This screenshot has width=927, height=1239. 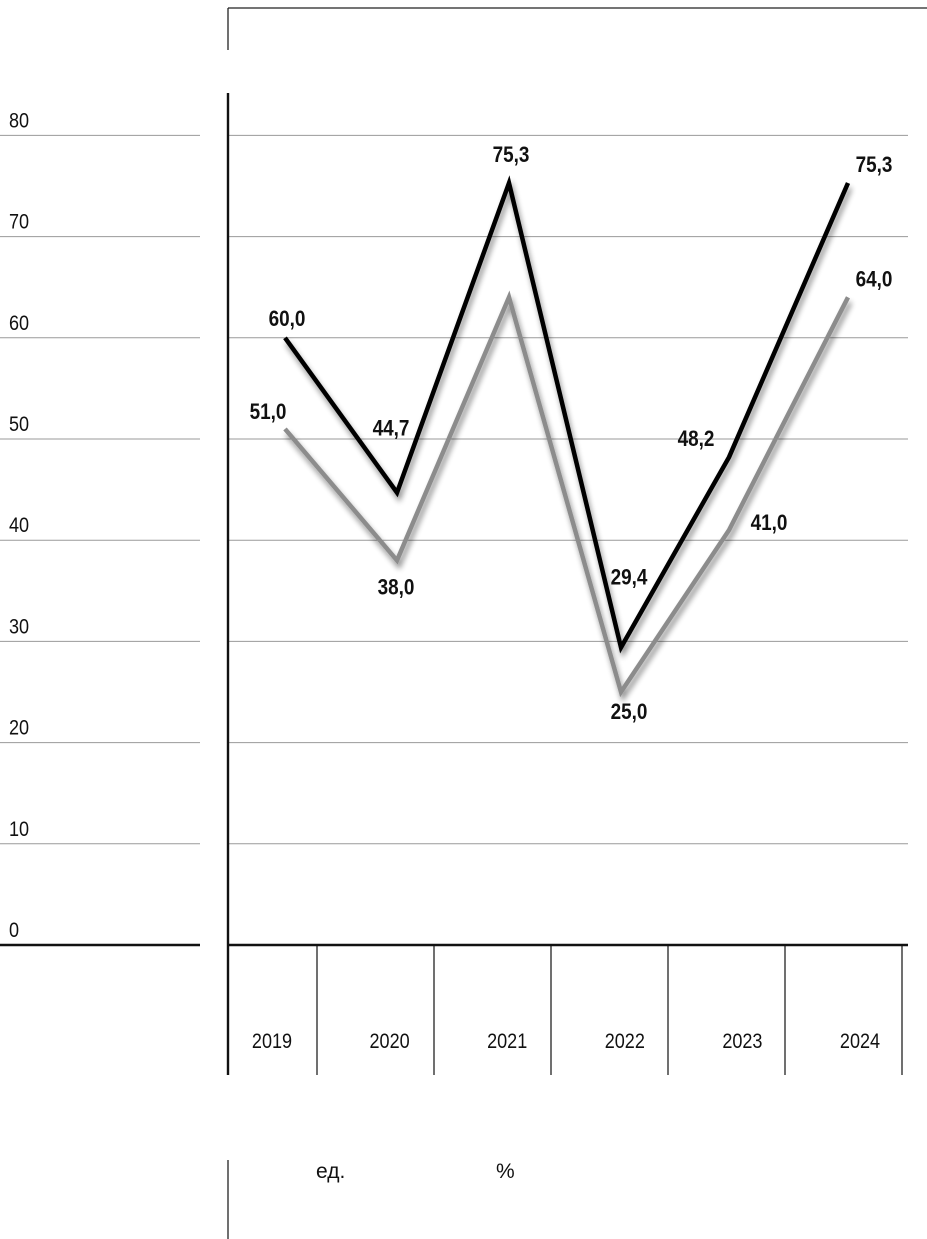 I want to click on y-tick-label: 80, so click(x=19, y=121).